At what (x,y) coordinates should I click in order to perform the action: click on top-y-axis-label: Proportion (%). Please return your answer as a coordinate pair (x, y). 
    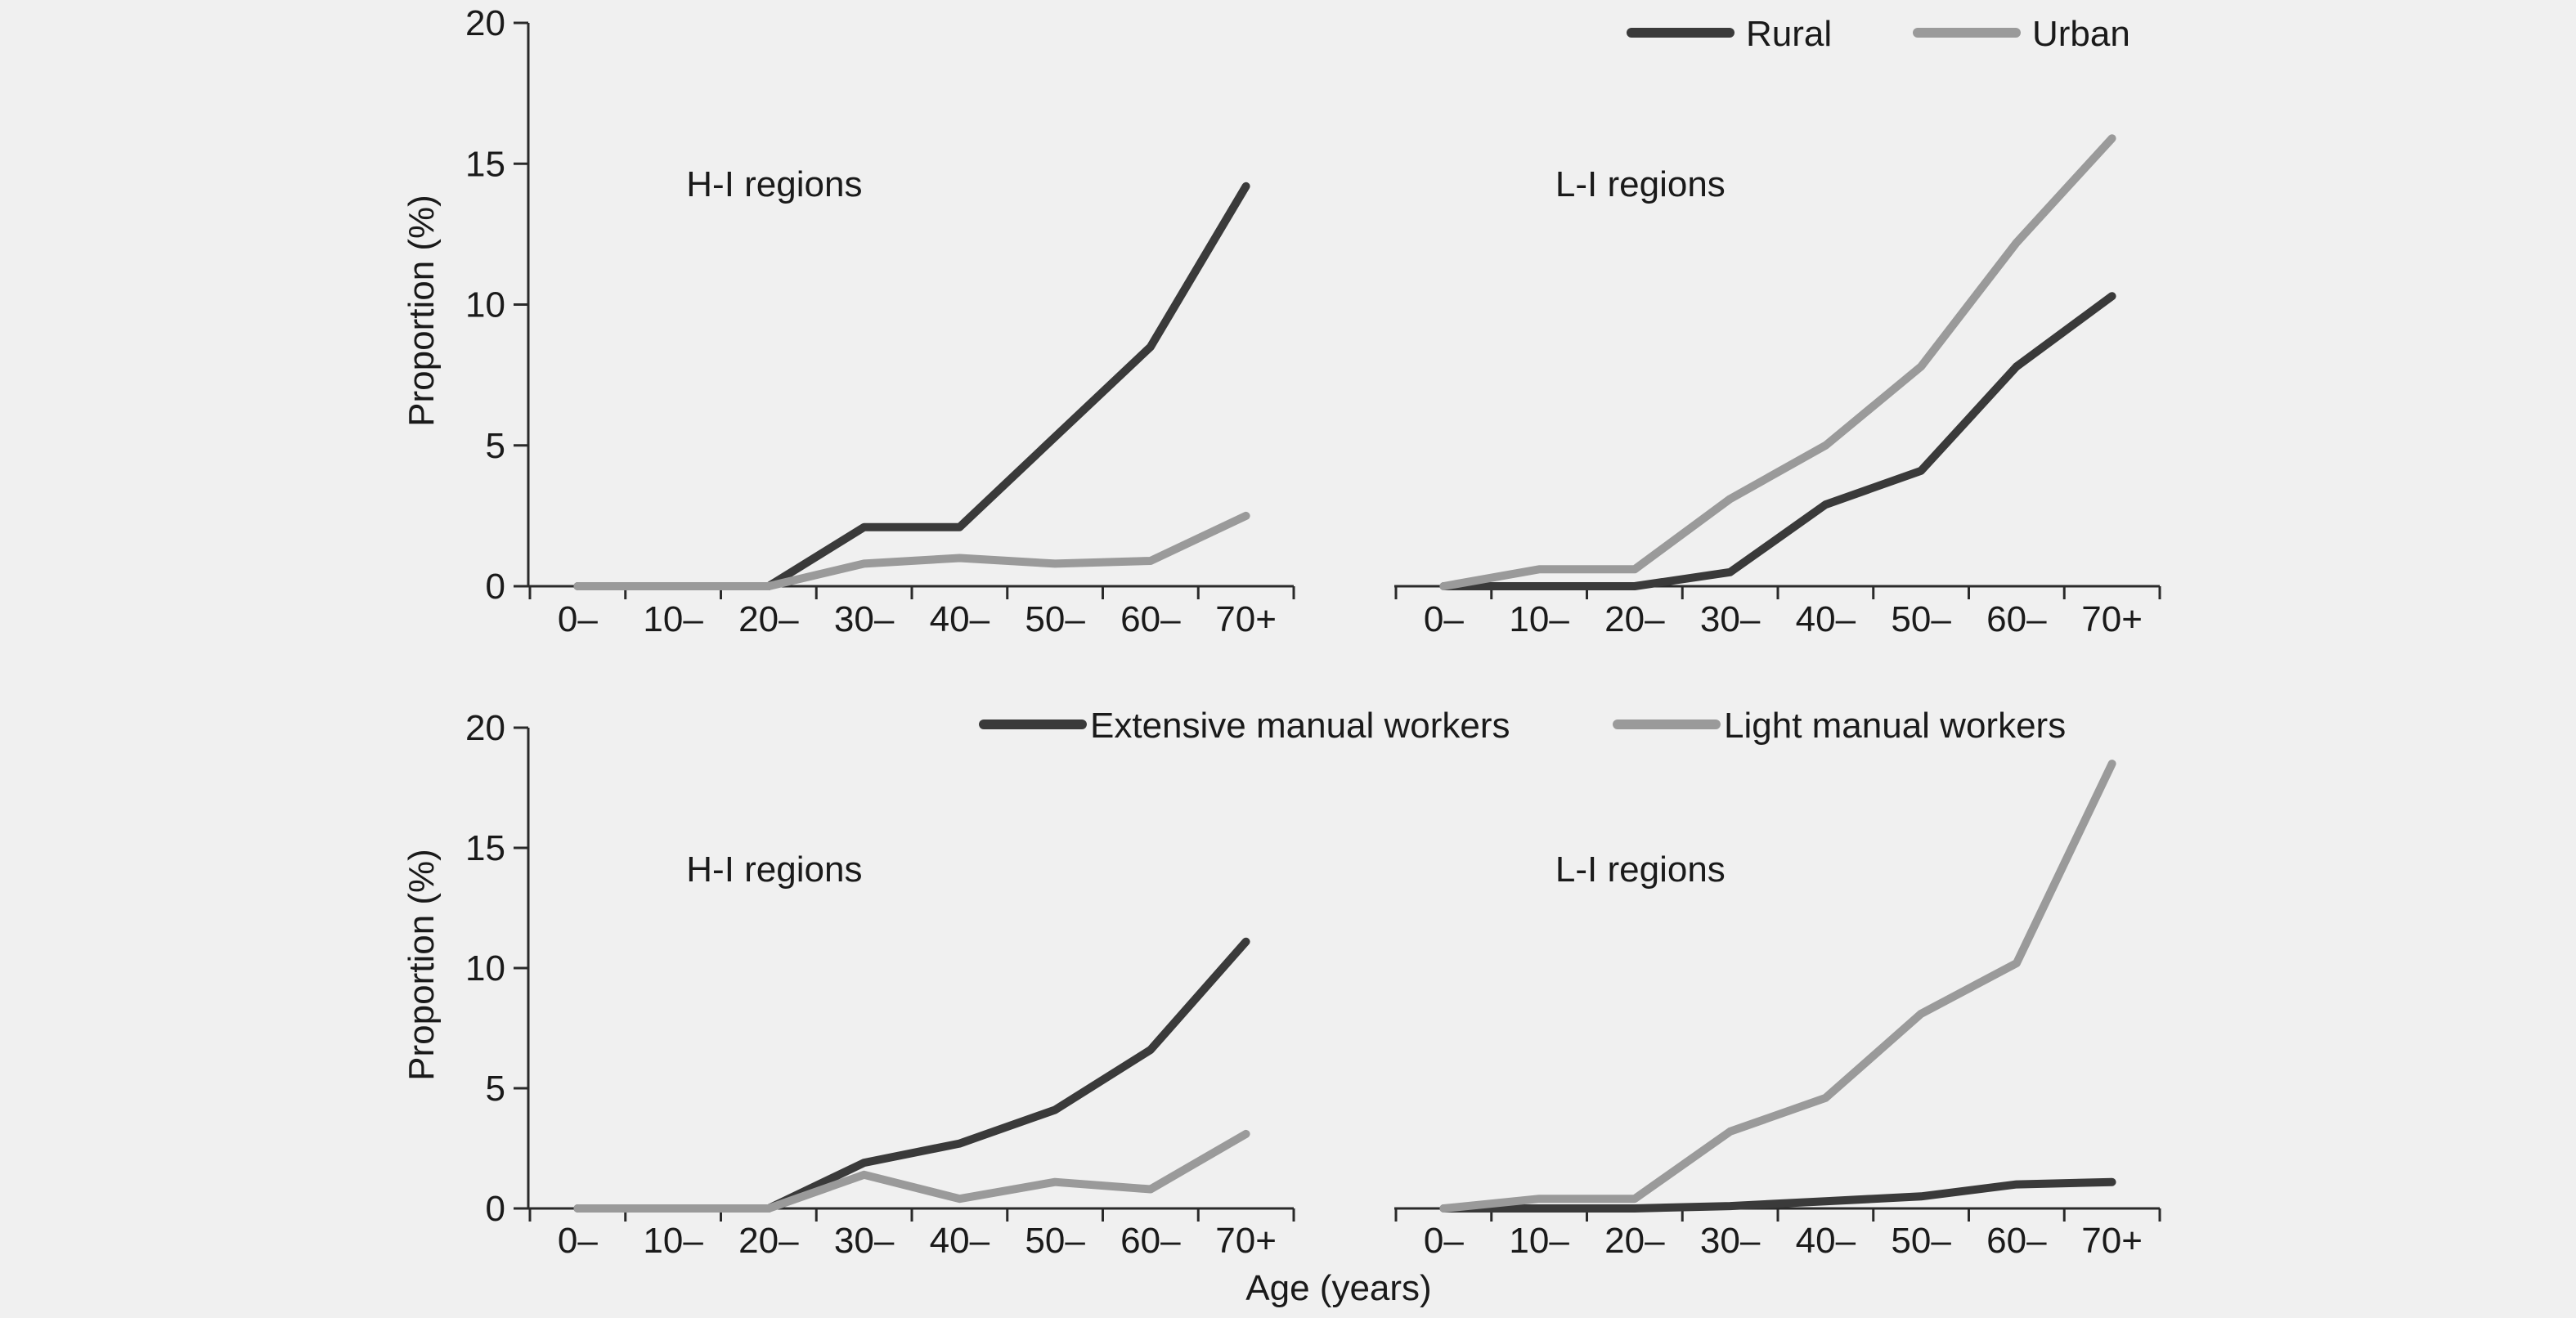
    Looking at the image, I should click on (422, 311).